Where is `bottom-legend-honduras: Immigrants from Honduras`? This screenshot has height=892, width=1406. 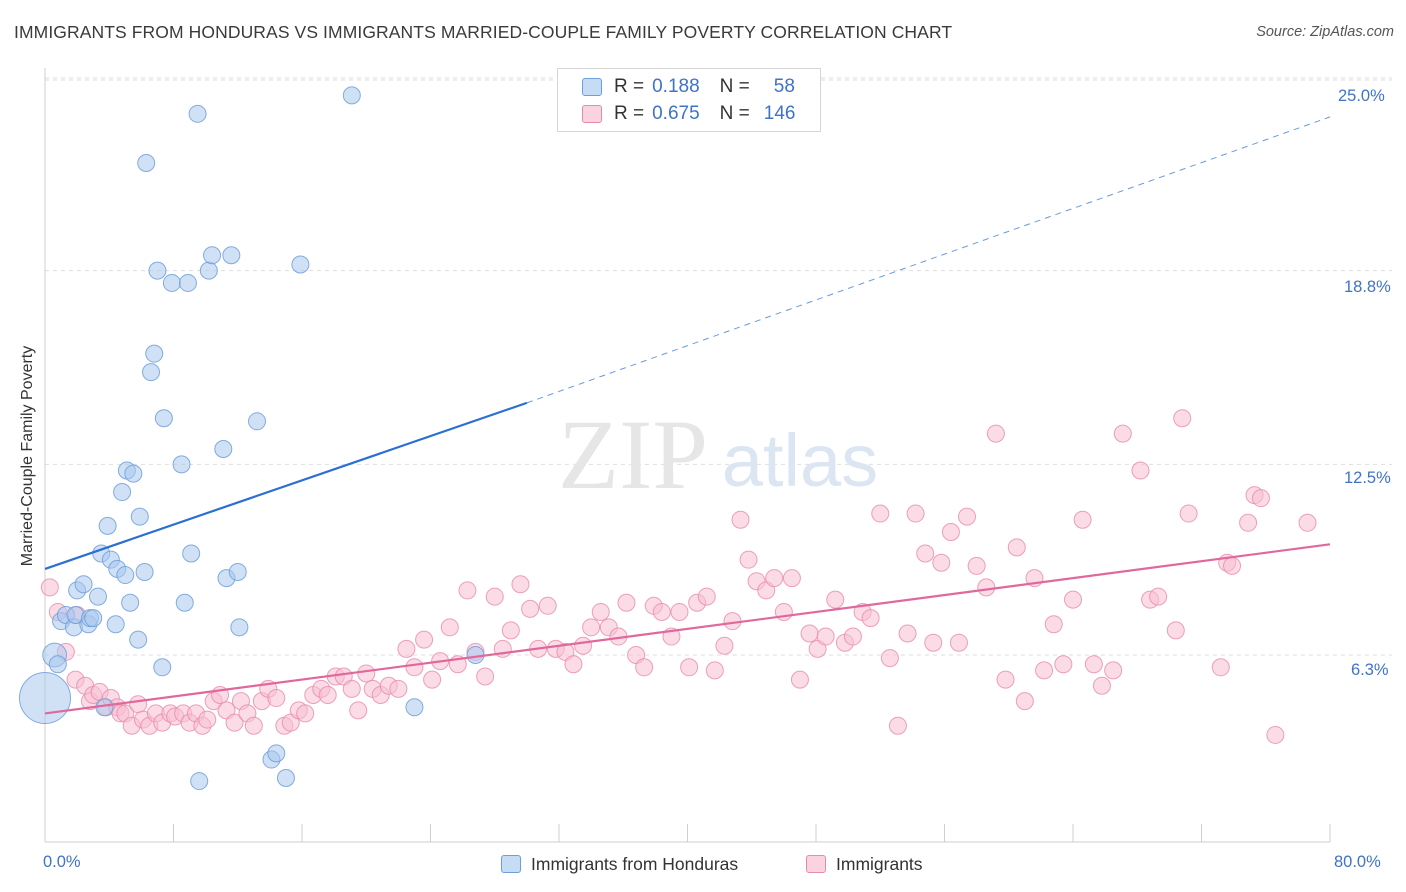 bottom-legend-honduras: Immigrants from Honduras is located at coordinates (619, 864).